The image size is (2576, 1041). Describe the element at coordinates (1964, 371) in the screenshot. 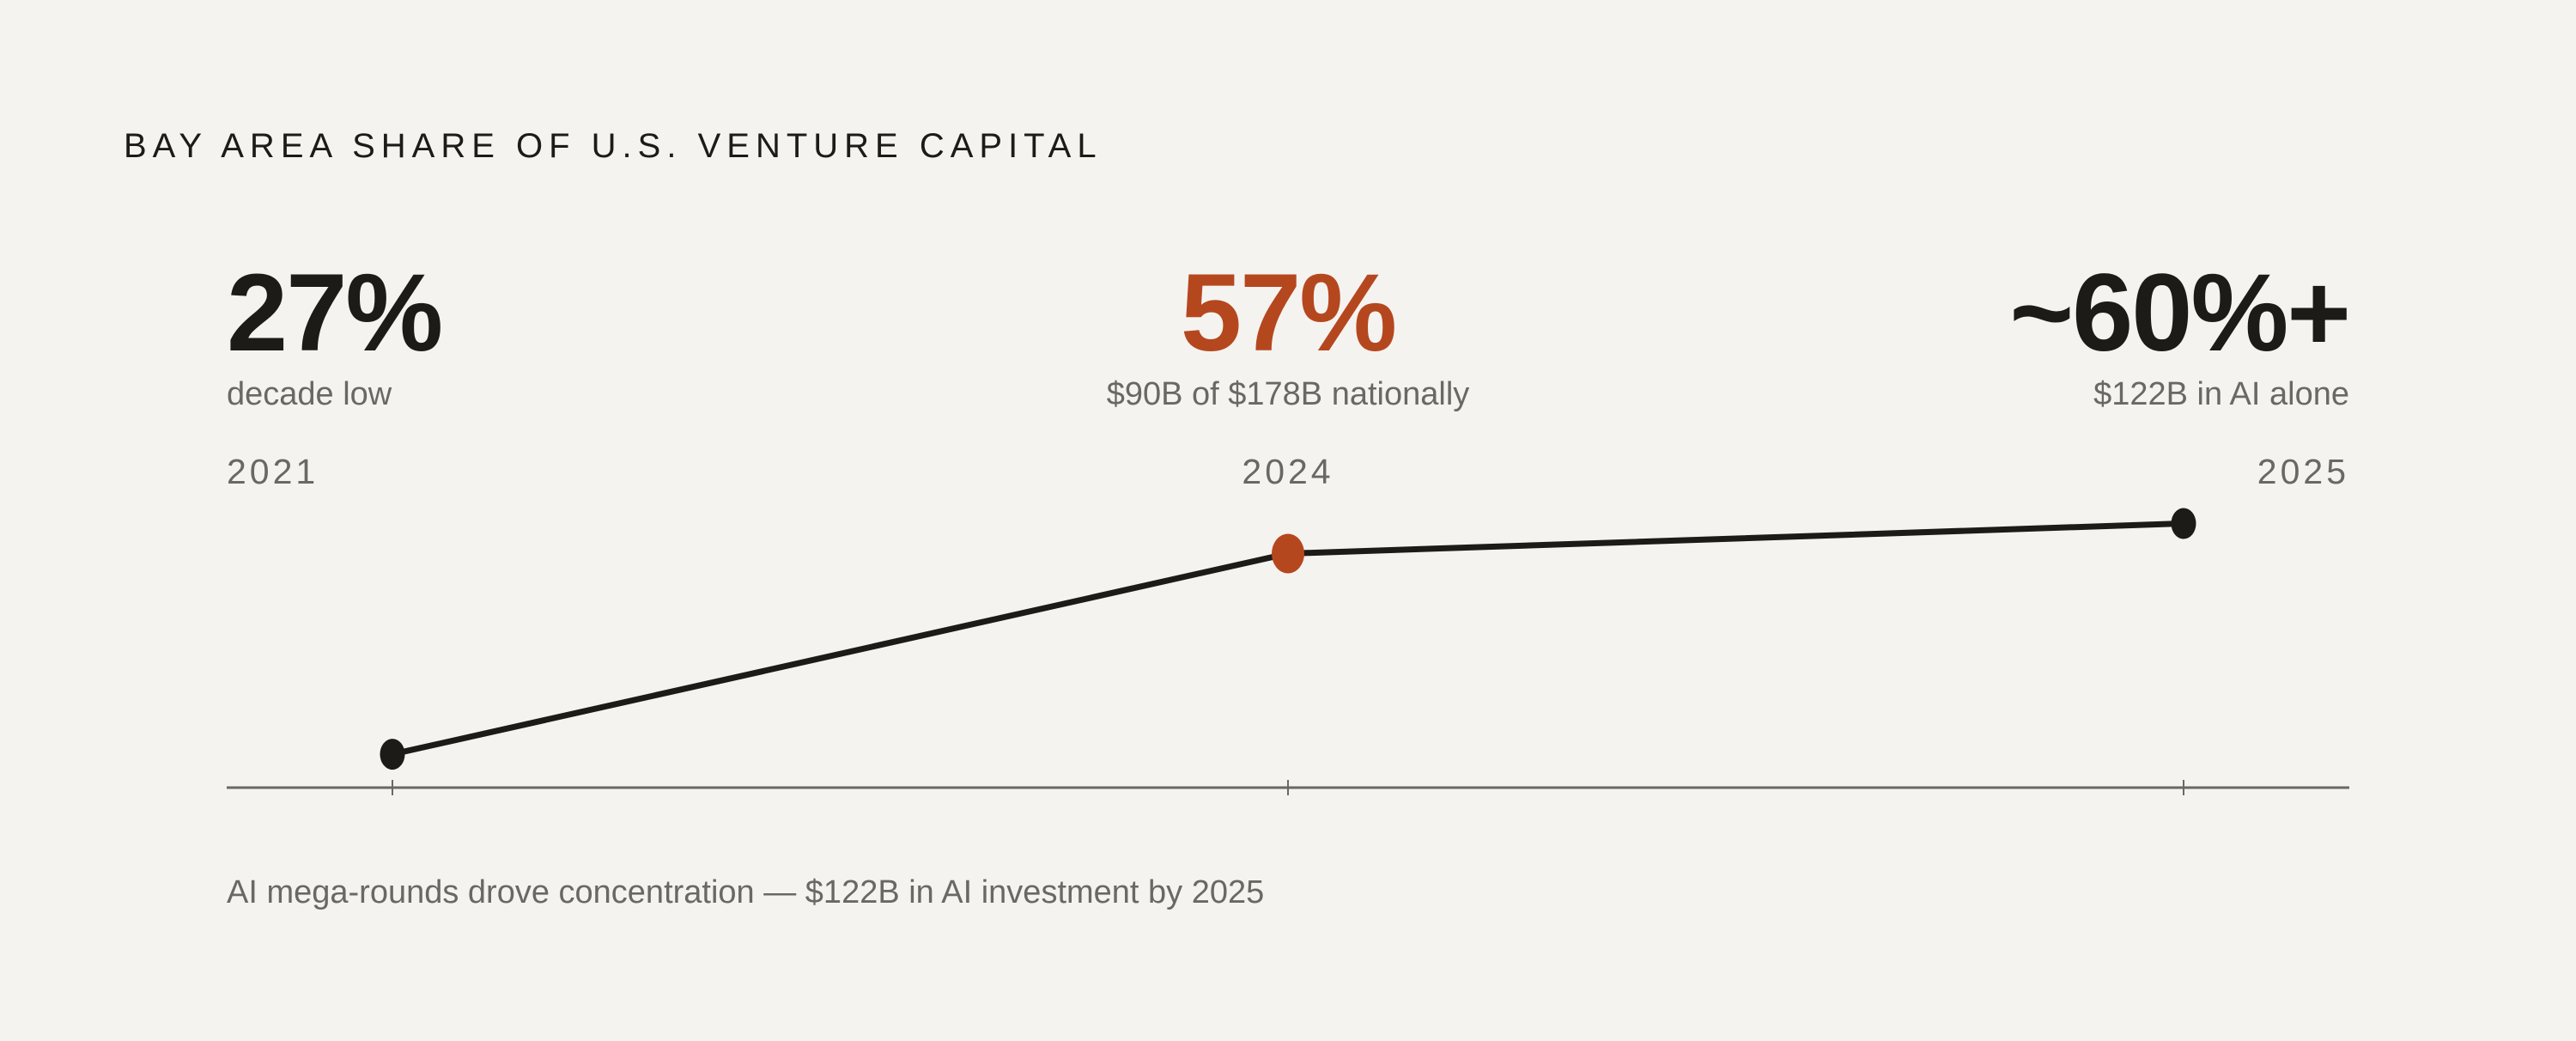

I see `stat-2025: ~60%+ $122B in AI alone 2025` at that location.